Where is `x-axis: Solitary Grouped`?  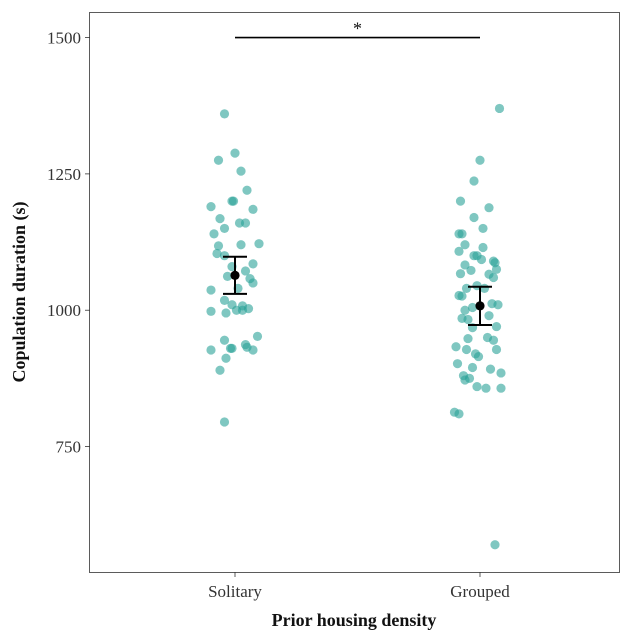
x-axis: Solitary Grouped is located at coordinates (359, 586).